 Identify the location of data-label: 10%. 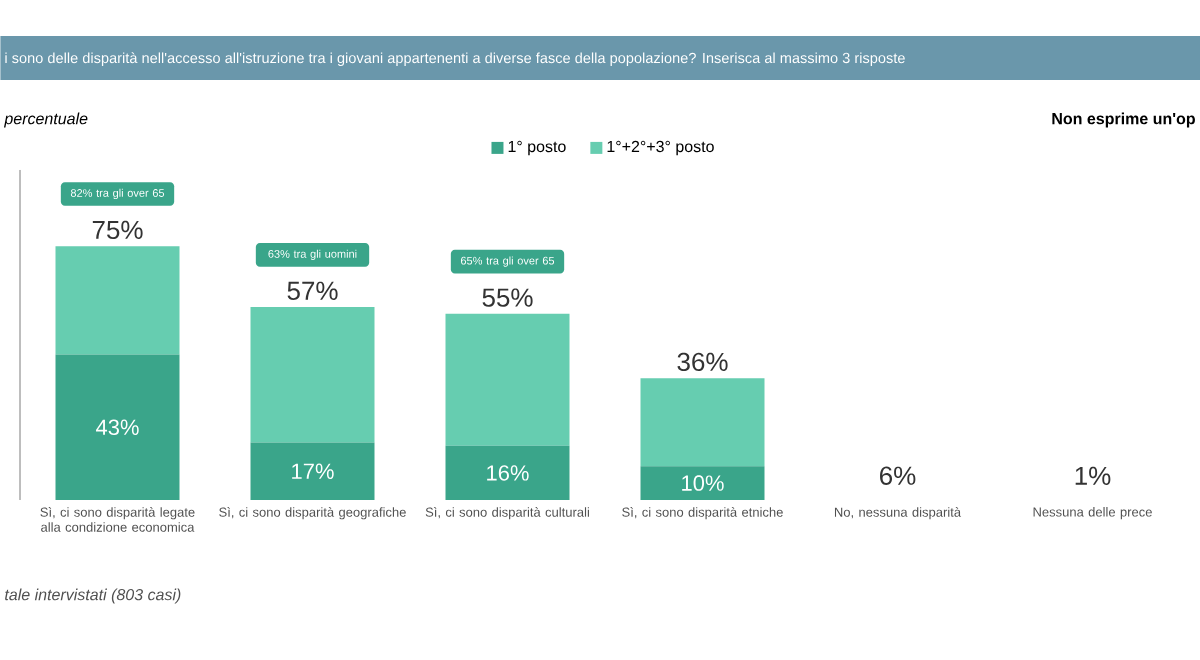
(703, 483).